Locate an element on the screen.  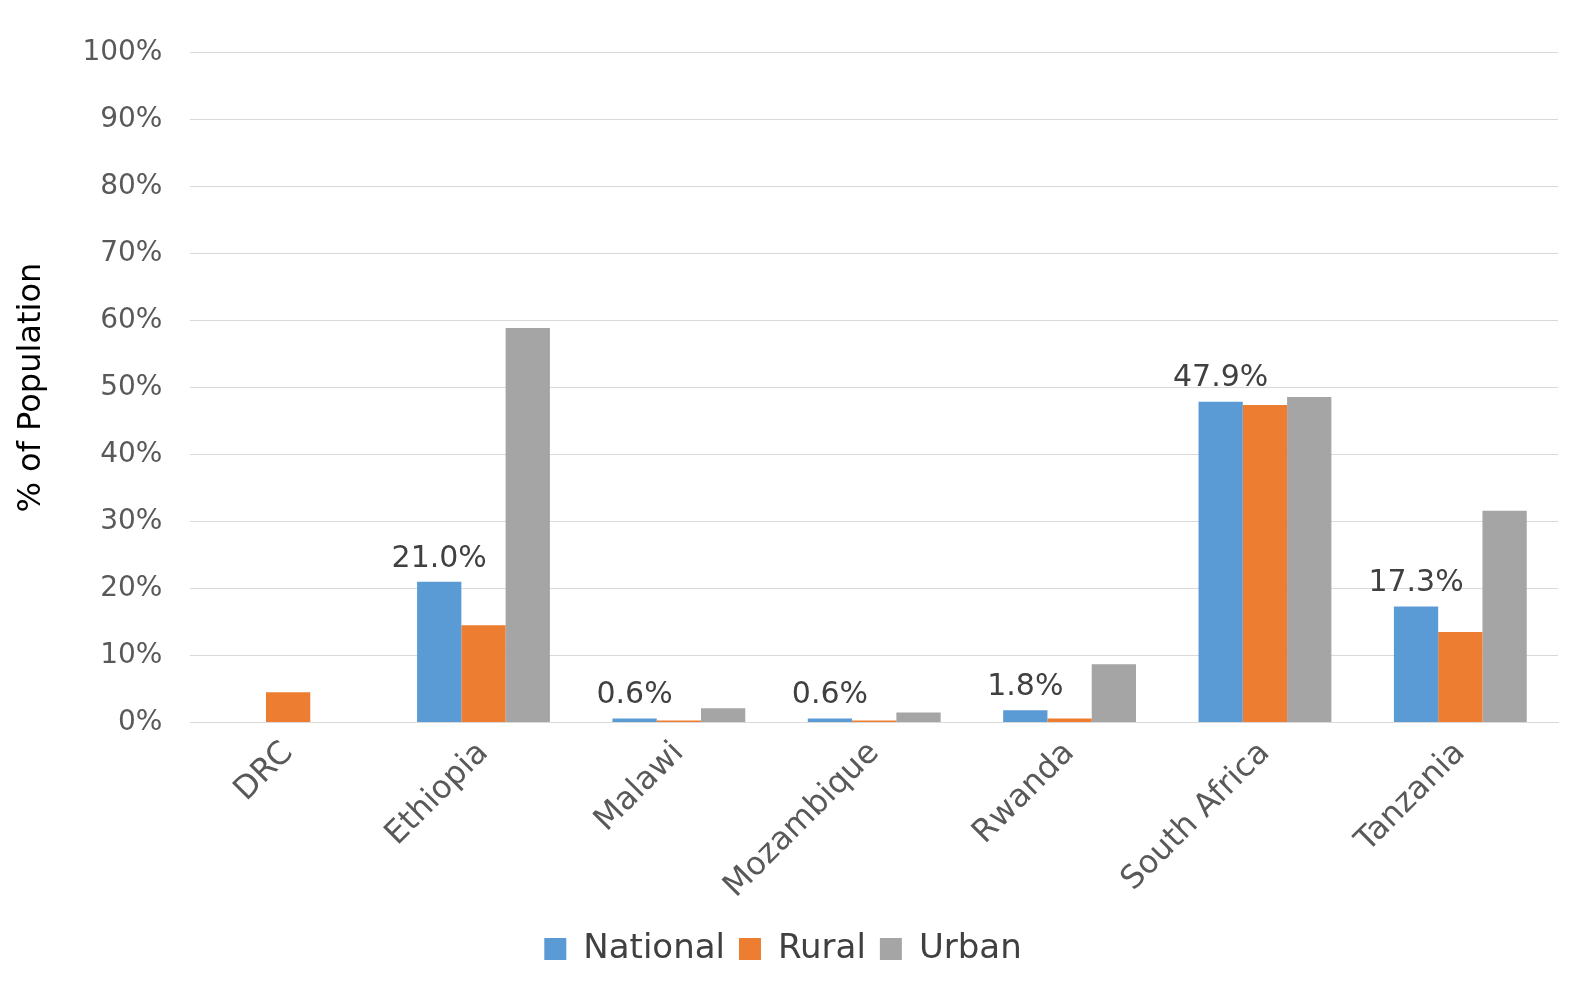
y-tick-label: 90% is located at coordinates (131, 118).